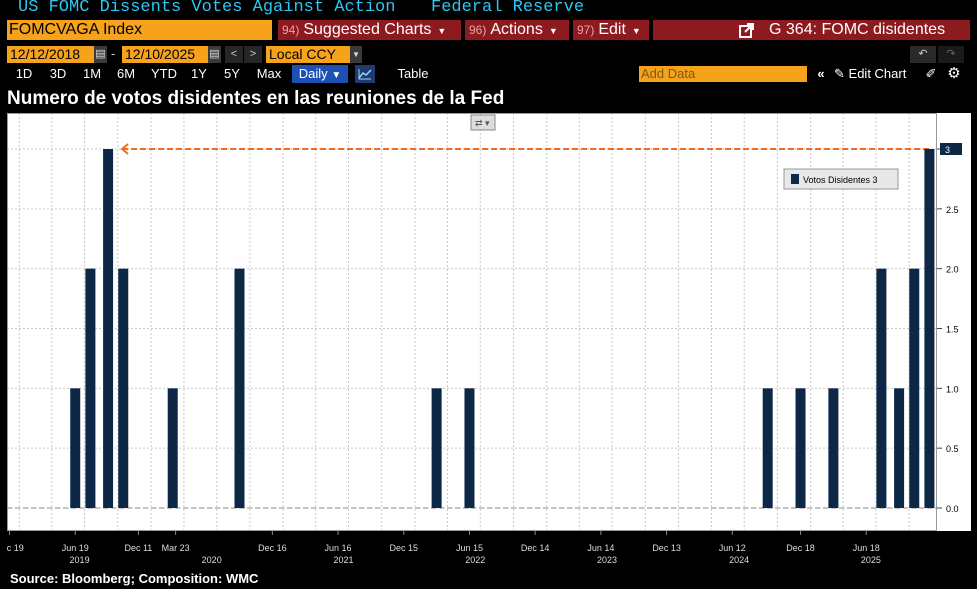  I want to click on edit-menu: 97) Edit ▼, so click(611, 30).